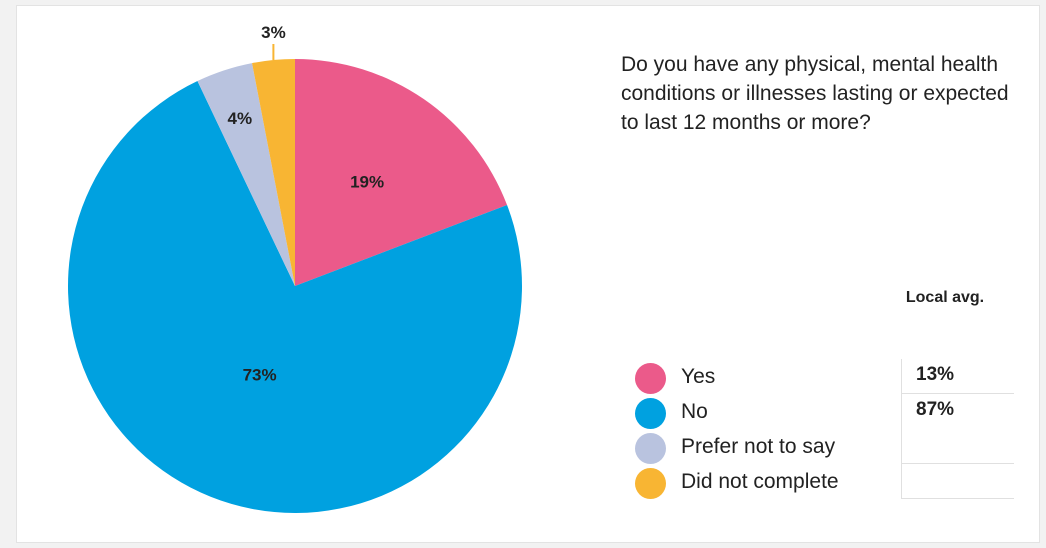 The image size is (1046, 548). Describe the element at coordinates (825, 376) in the screenshot. I see `legend-item-yes: Yes 13%` at that location.